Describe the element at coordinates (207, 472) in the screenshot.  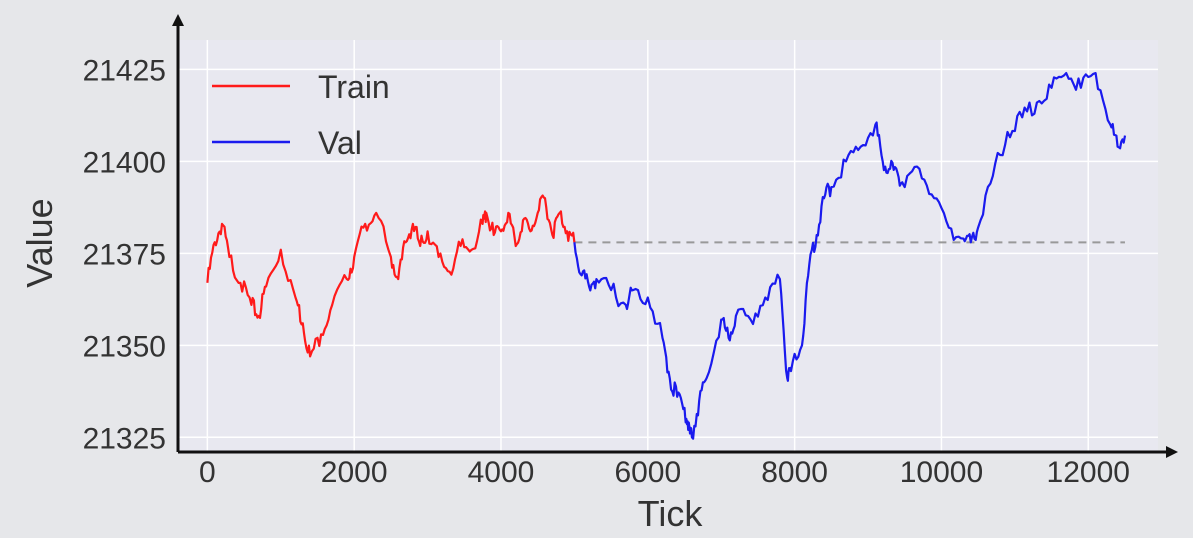
I see `x-tick-label: 0` at that location.